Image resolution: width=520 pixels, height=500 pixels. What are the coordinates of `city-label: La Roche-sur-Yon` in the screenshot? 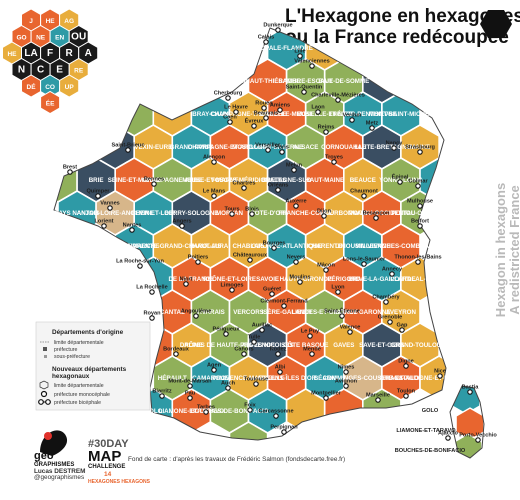 It's located at (140, 262).